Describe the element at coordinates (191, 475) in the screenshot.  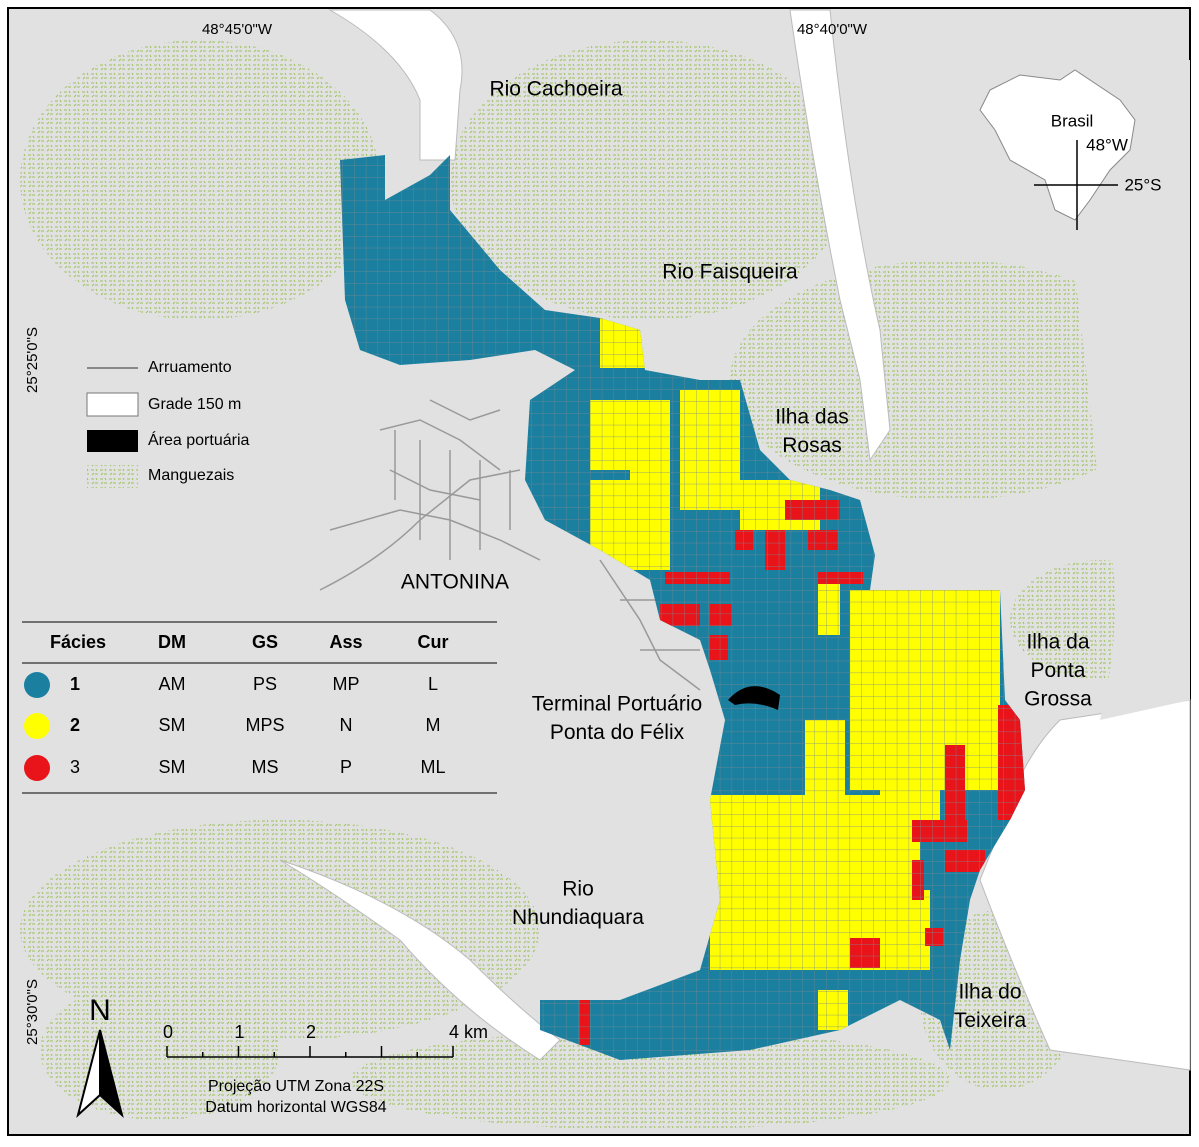
I see `legend-label: Manguezais` at that location.